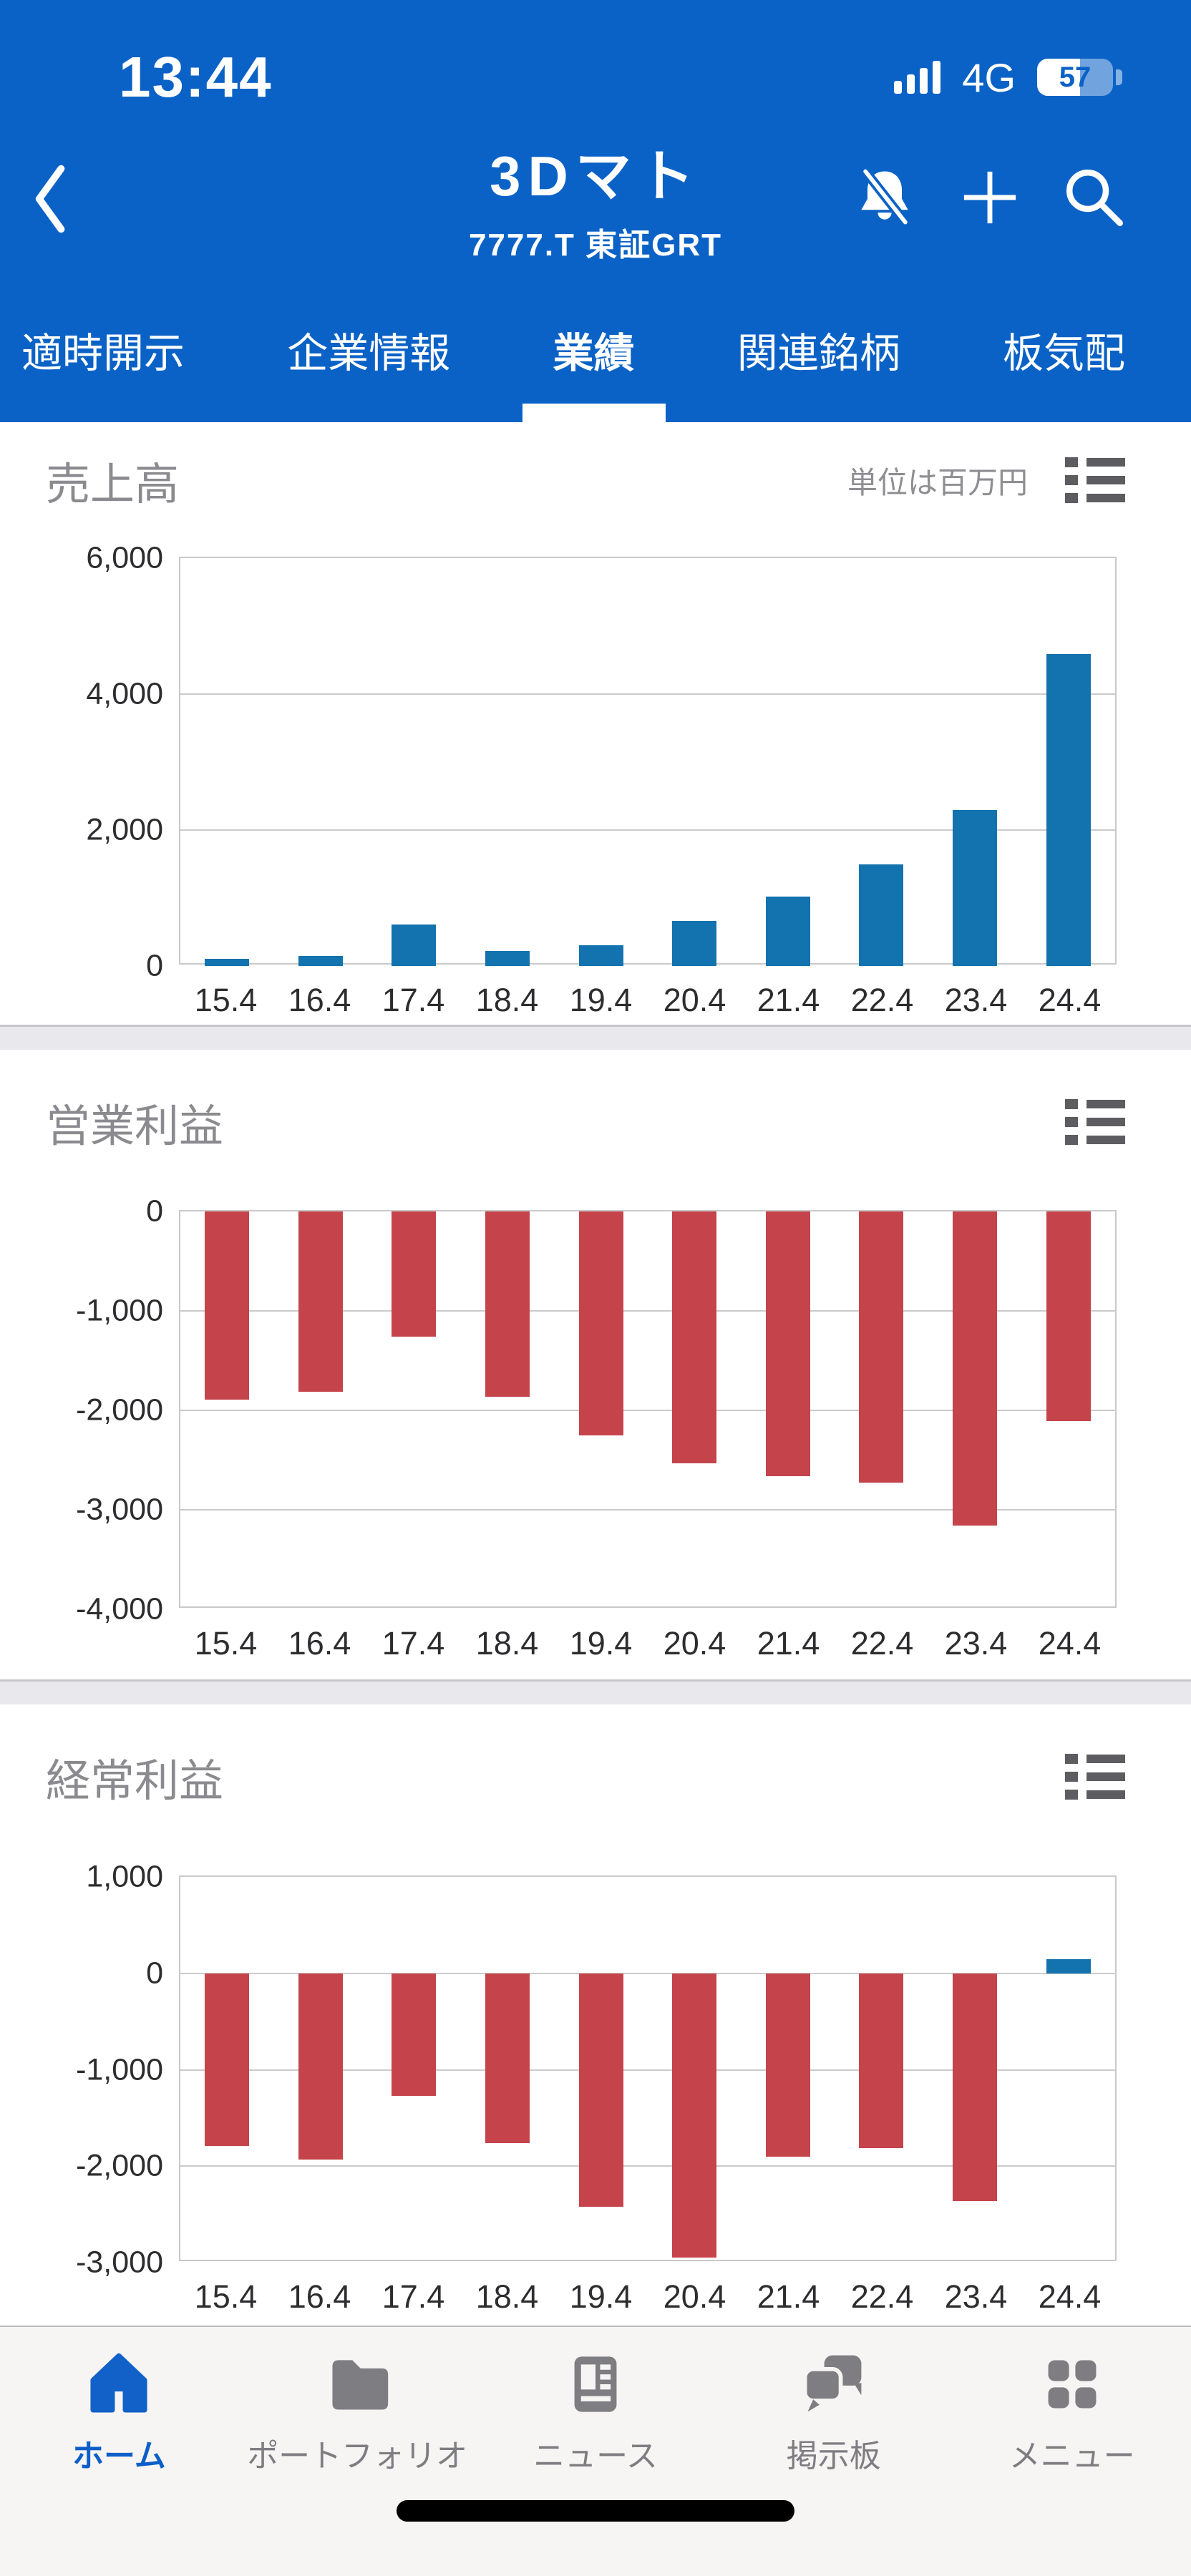 This screenshot has height=2576, width=1191. I want to click on add-button, so click(990, 199).